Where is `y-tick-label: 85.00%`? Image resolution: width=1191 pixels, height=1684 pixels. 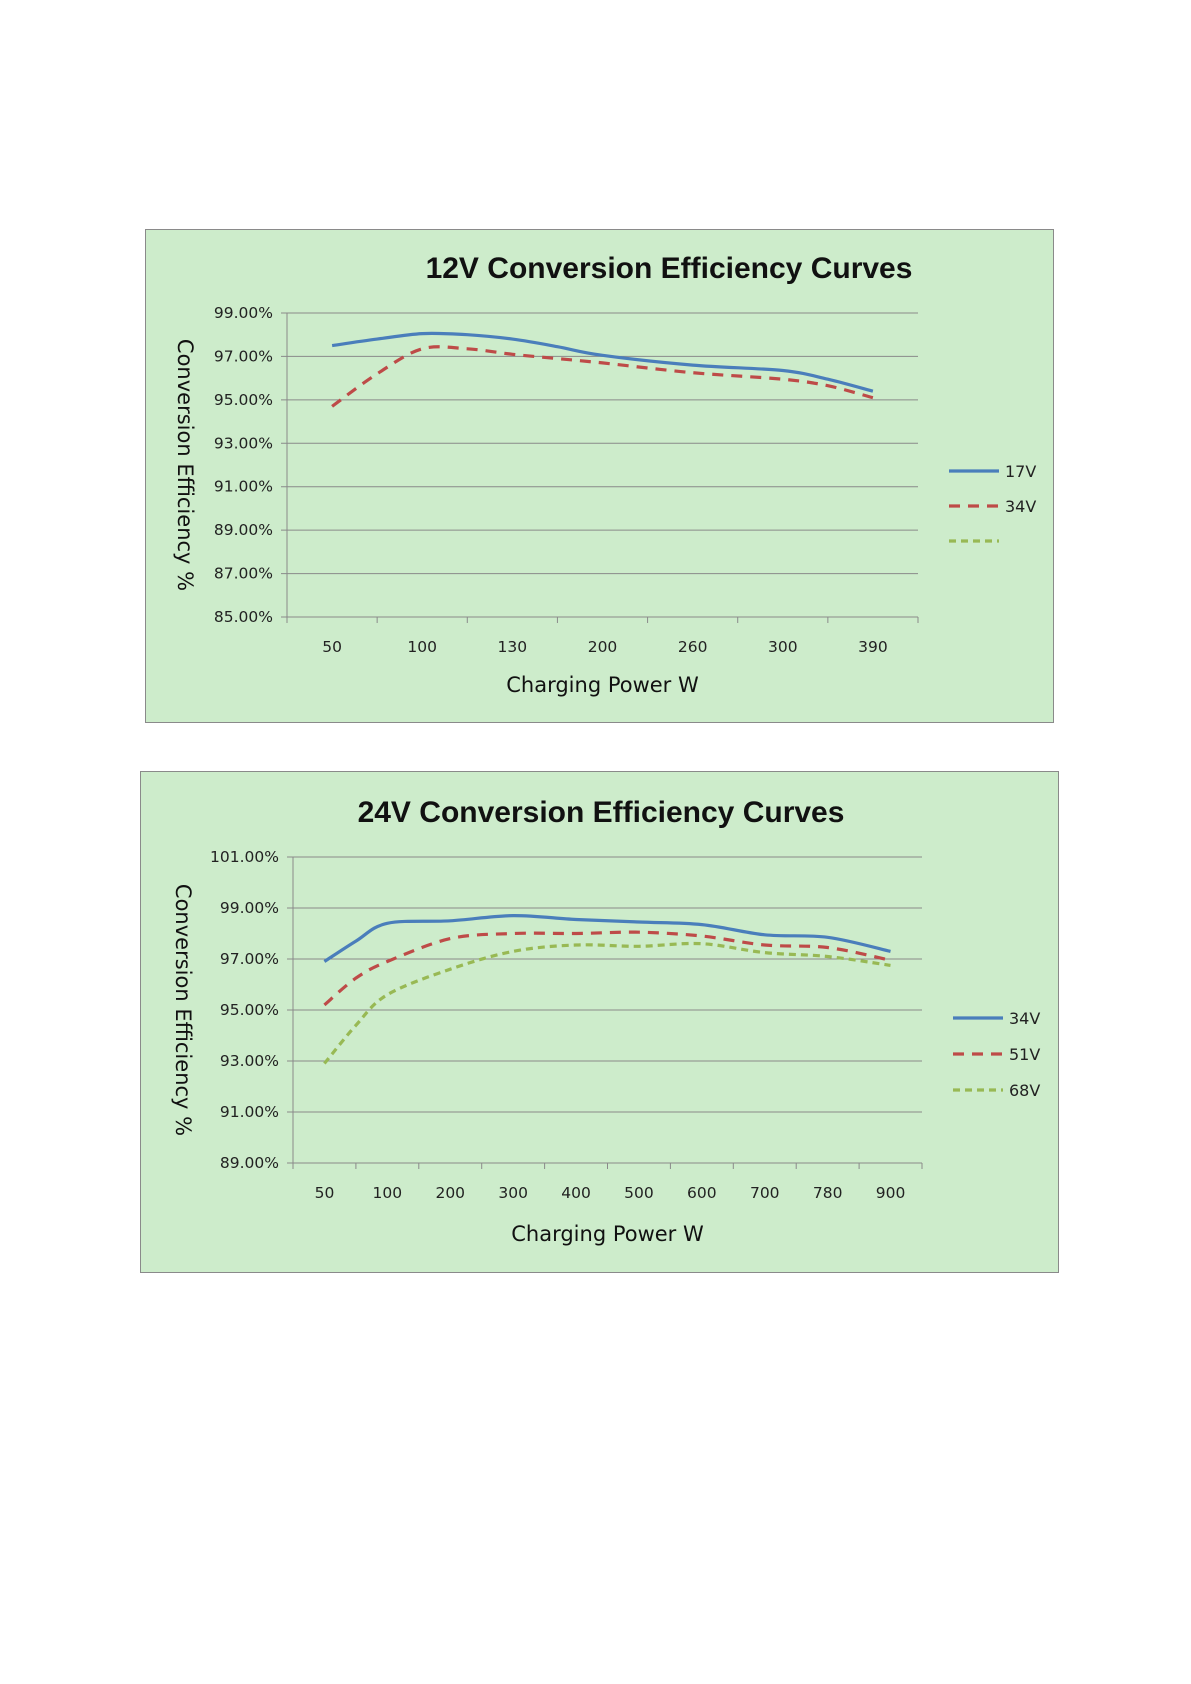 y-tick-label: 85.00% is located at coordinates (243, 617).